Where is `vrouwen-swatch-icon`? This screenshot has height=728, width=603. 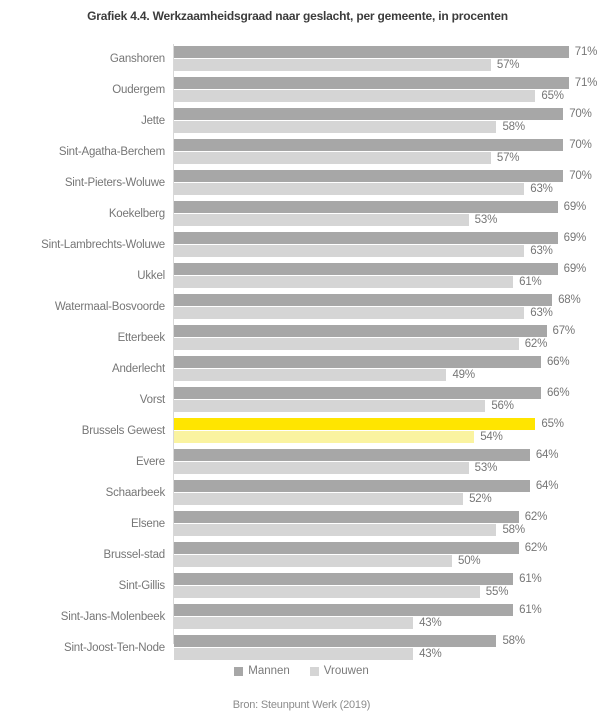
vrouwen-swatch-icon is located at coordinates (314, 671).